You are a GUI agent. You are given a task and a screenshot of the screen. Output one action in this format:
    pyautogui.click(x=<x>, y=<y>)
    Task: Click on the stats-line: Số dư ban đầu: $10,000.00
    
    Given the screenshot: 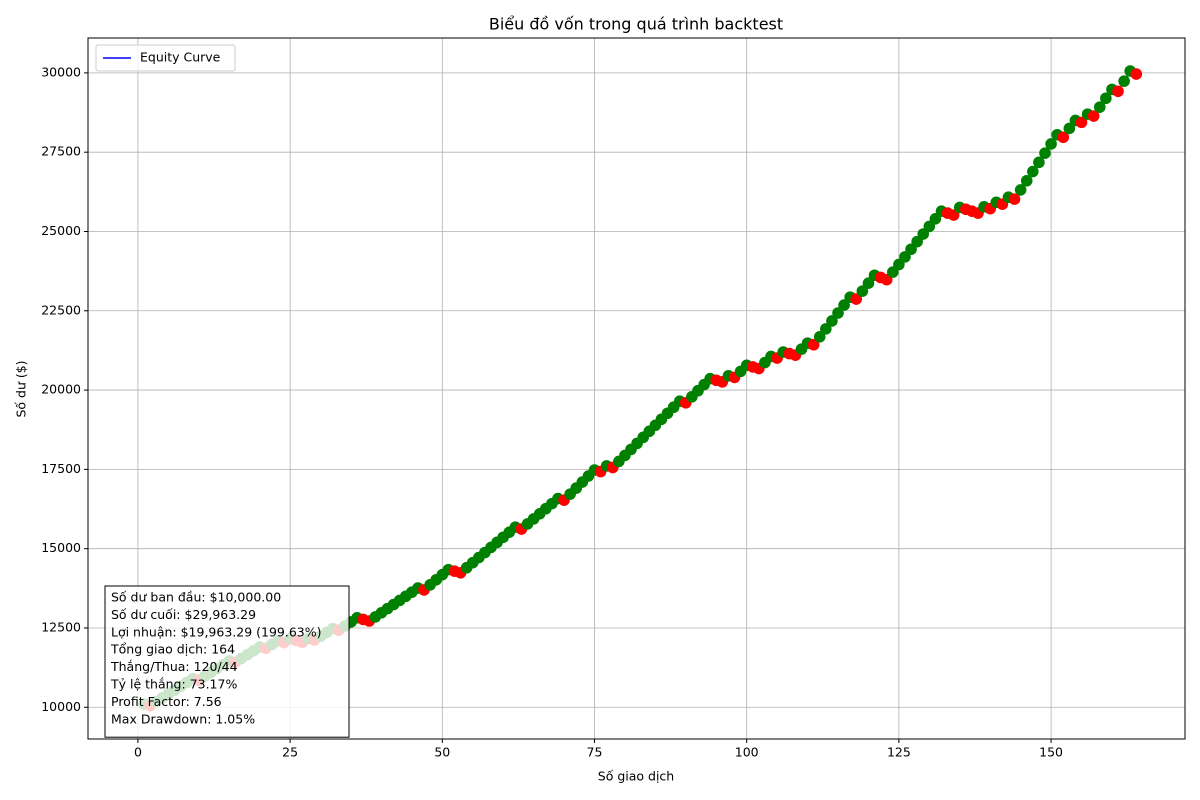 What is the action you would take?
    pyautogui.click(x=196, y=597)
    